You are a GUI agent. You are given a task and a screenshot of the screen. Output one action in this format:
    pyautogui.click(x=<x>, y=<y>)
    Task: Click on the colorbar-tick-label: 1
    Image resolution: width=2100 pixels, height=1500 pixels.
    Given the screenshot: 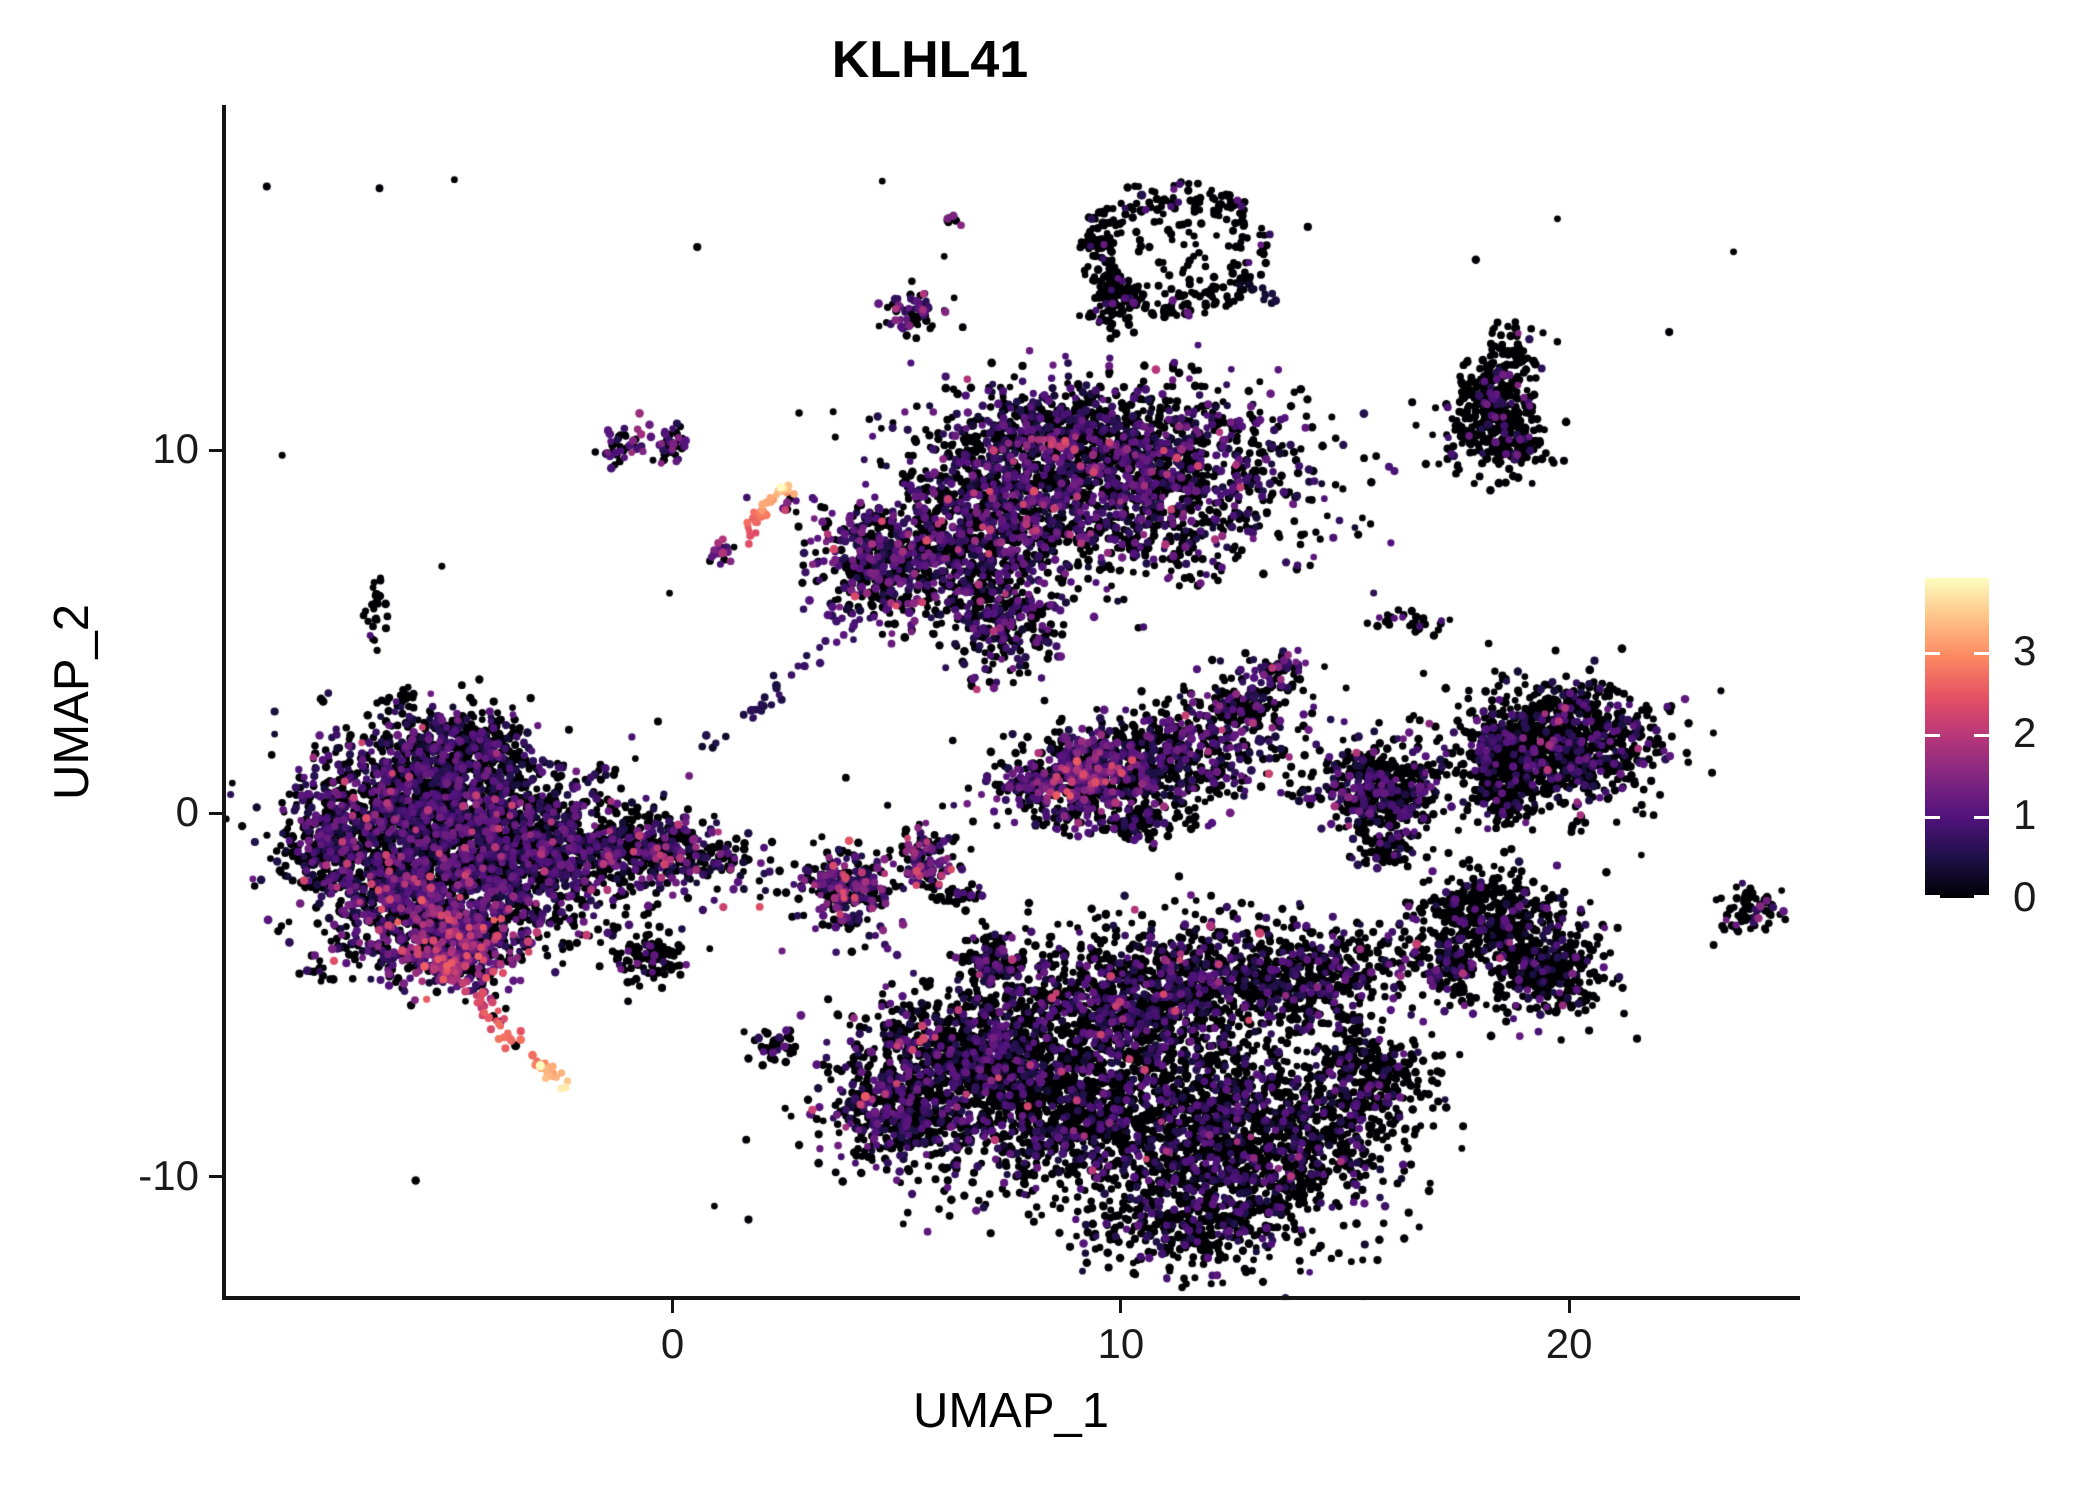 What is the action you would take?
    pyautogui.click(x=2025, y=814)
    